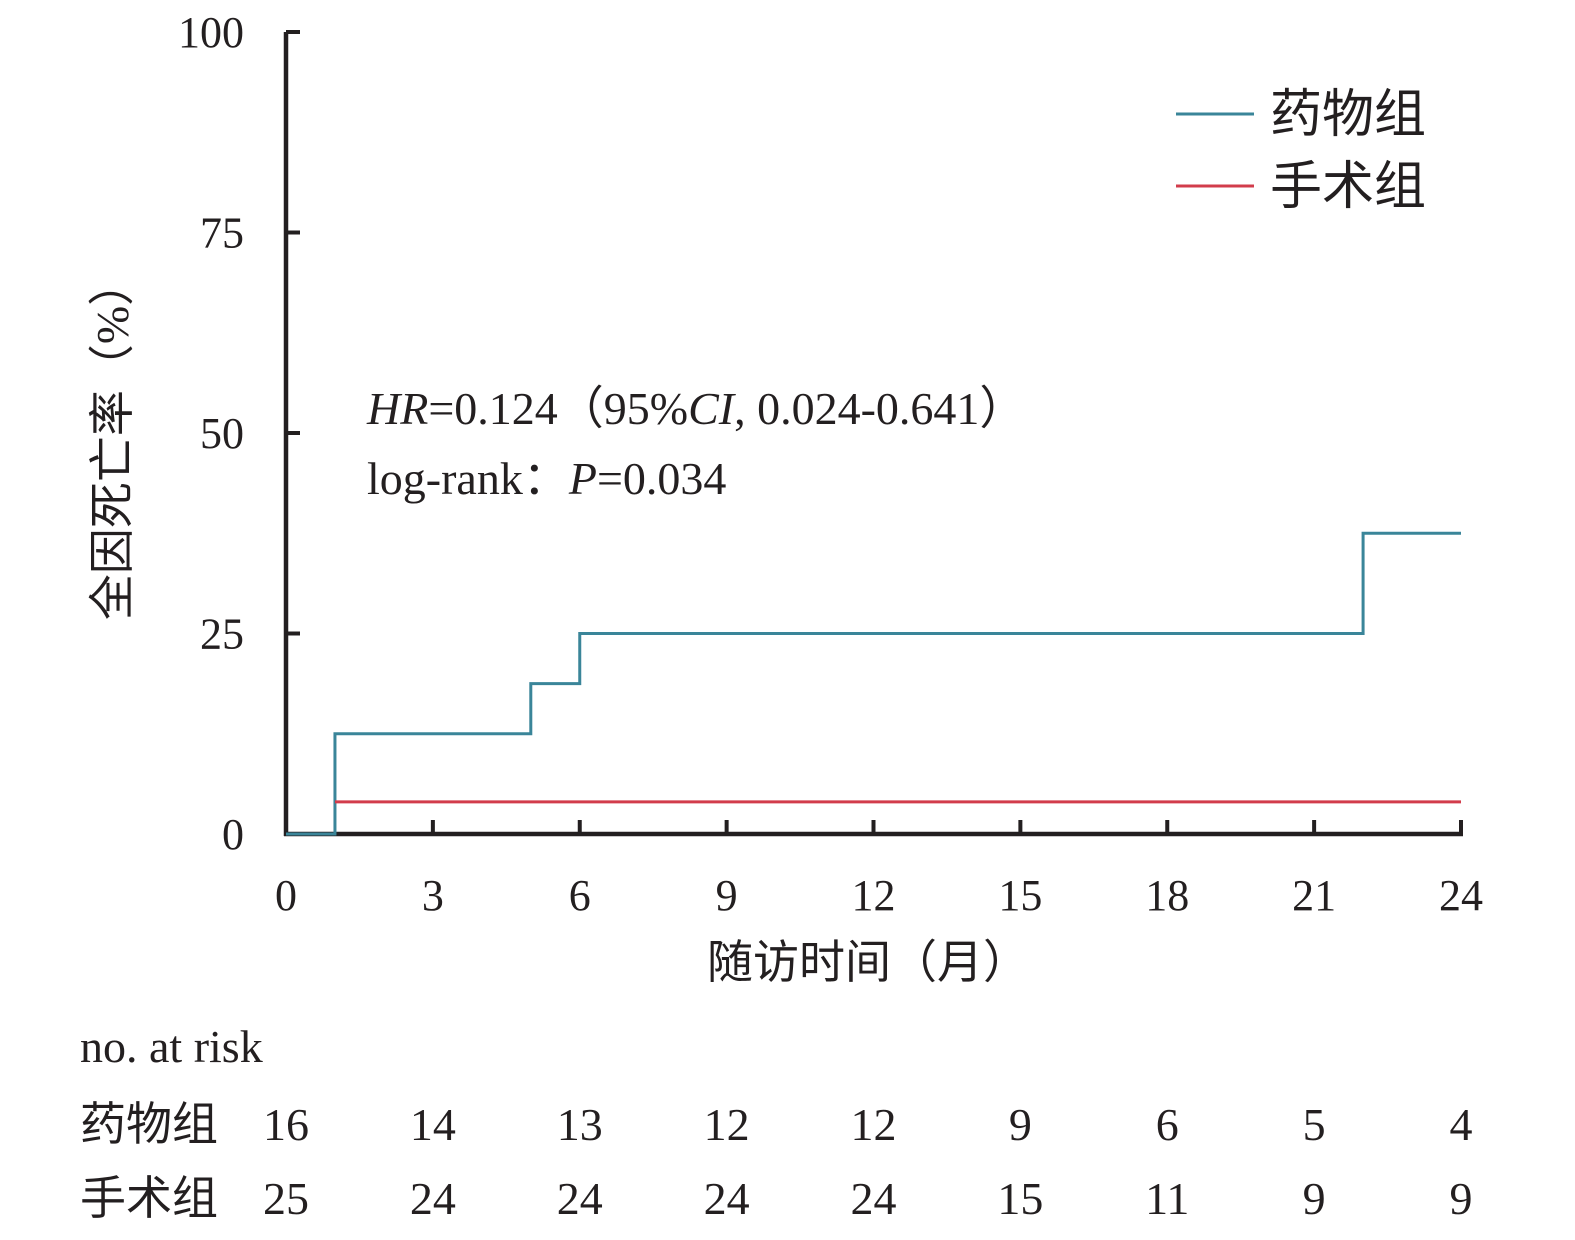  Describe the element at coordinates (1348, 187) in the screenshot. I see `legend-label-surgery: 手术组` at that location.